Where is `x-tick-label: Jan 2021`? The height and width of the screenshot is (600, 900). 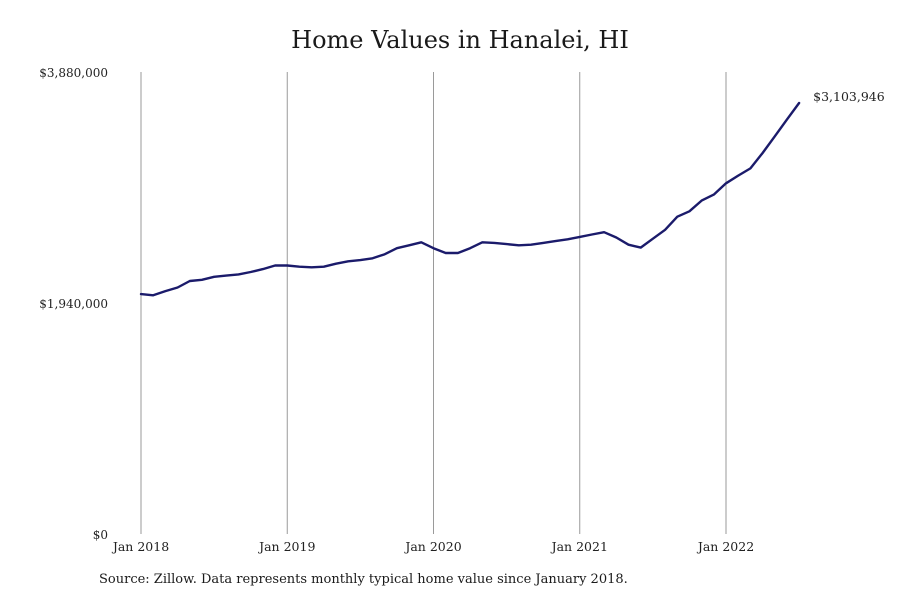 x-tick-label: Jan 2021 is located at coordinates (579, 546).